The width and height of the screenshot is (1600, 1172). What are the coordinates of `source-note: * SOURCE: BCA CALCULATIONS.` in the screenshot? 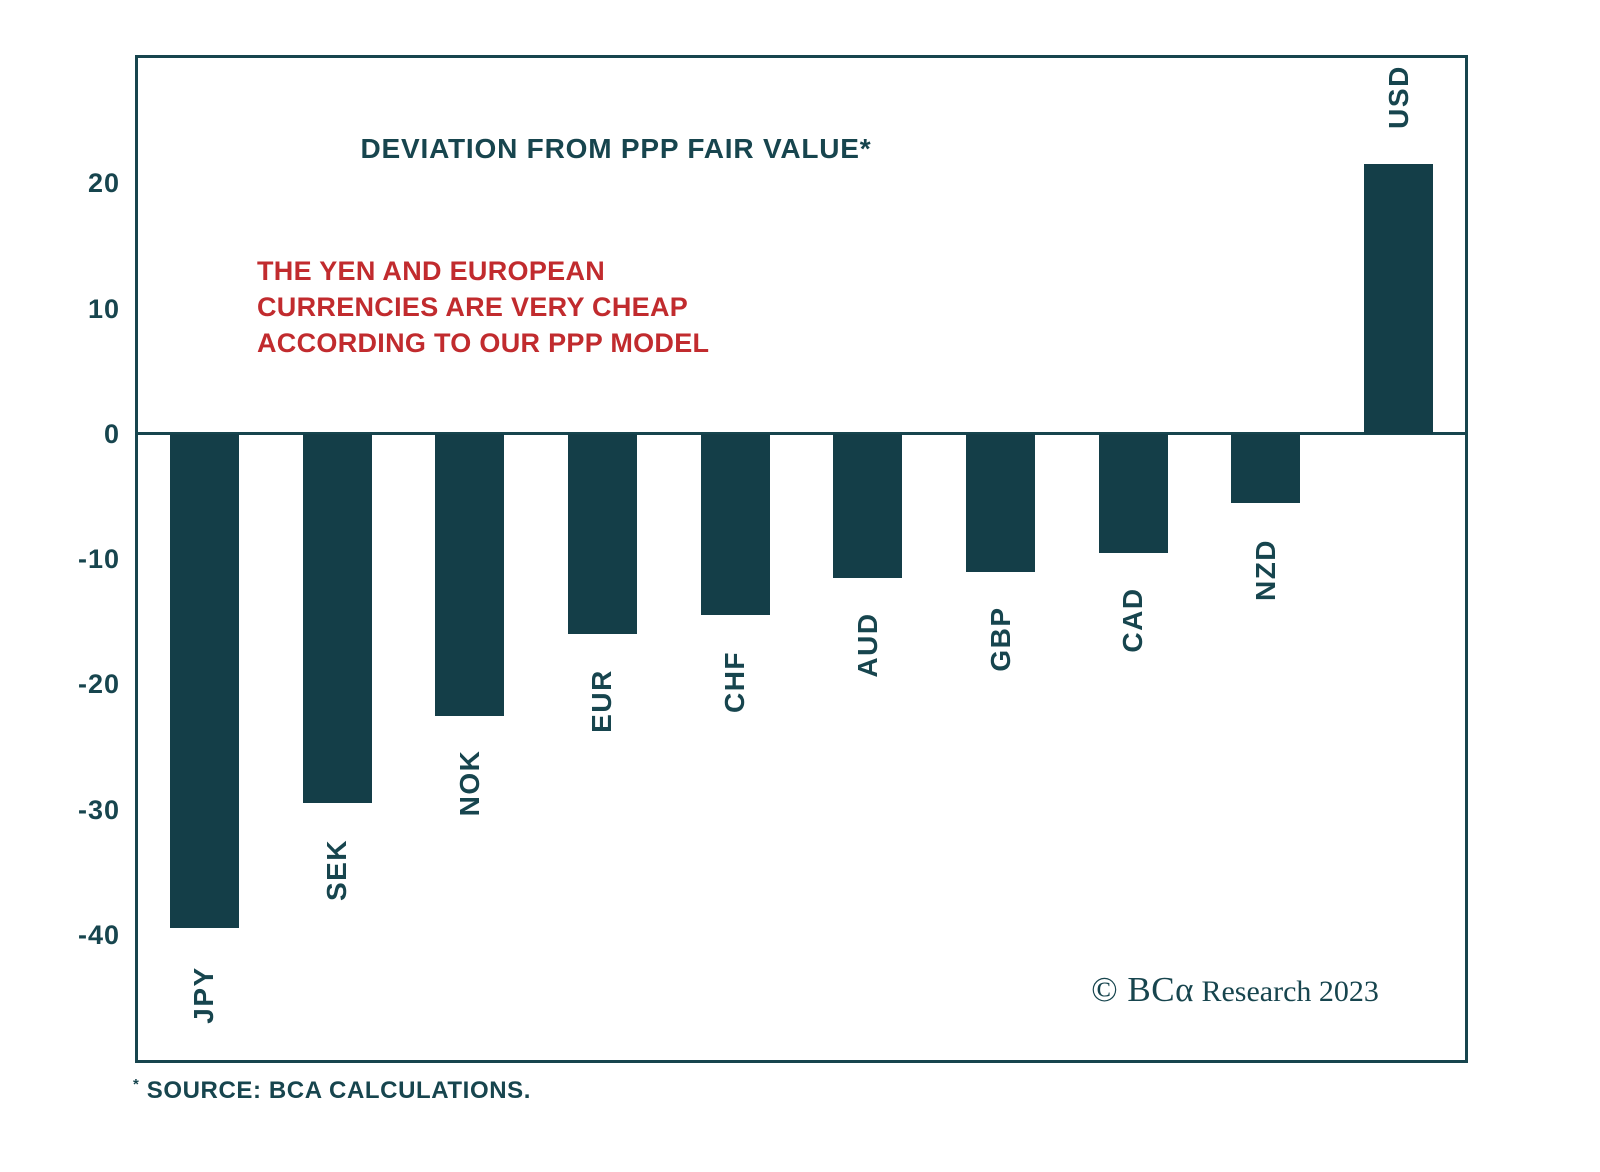 It's located at (332, 1090).